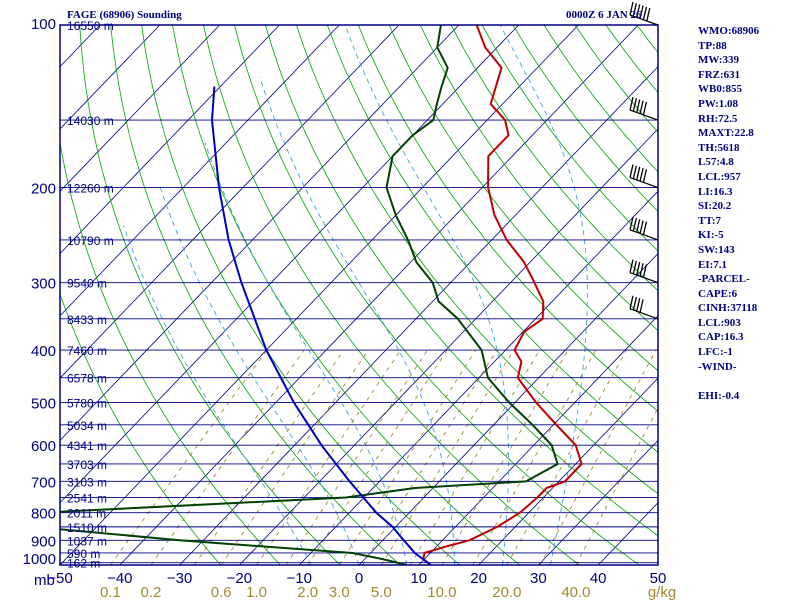 The image size is (800, 600). What do you see at coordinates (110, 592) in the screenshot?
I see `mixing-ratio-label: 0.1` at bounding box center [110, 592].